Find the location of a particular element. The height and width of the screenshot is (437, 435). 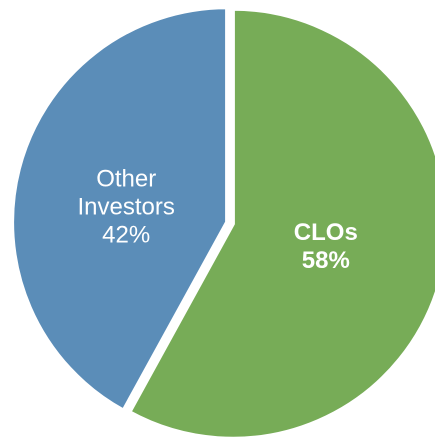

category-label-line: Investors is located at coordinates (126, 207).